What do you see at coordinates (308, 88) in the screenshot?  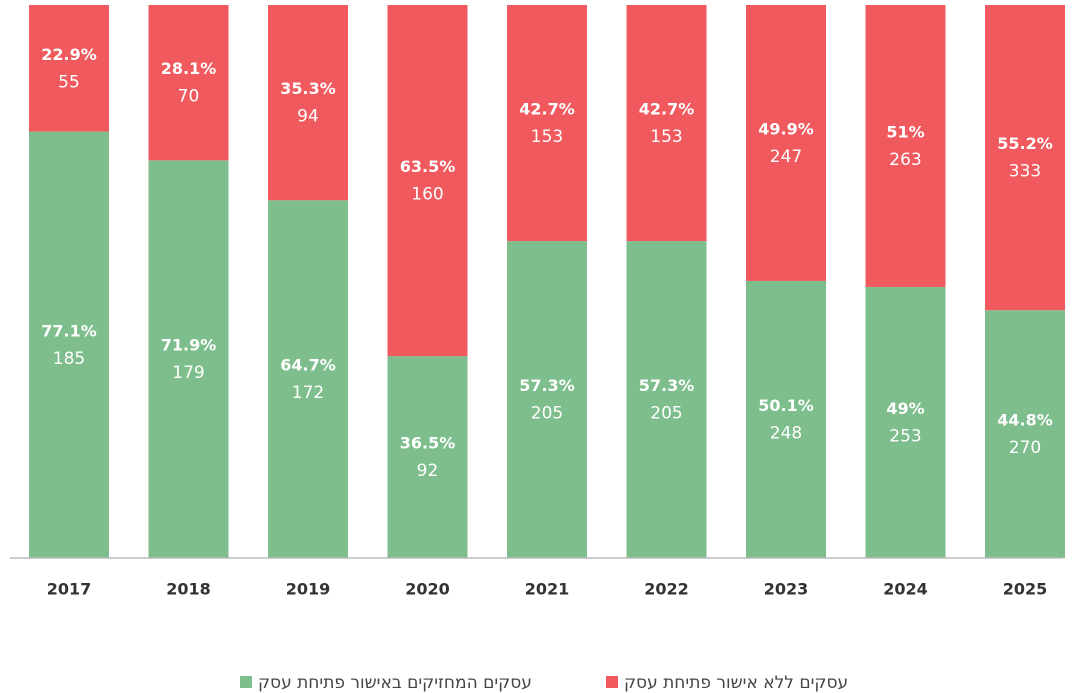 I see `value-label: 35.3%` at bounding box center [308, 88].